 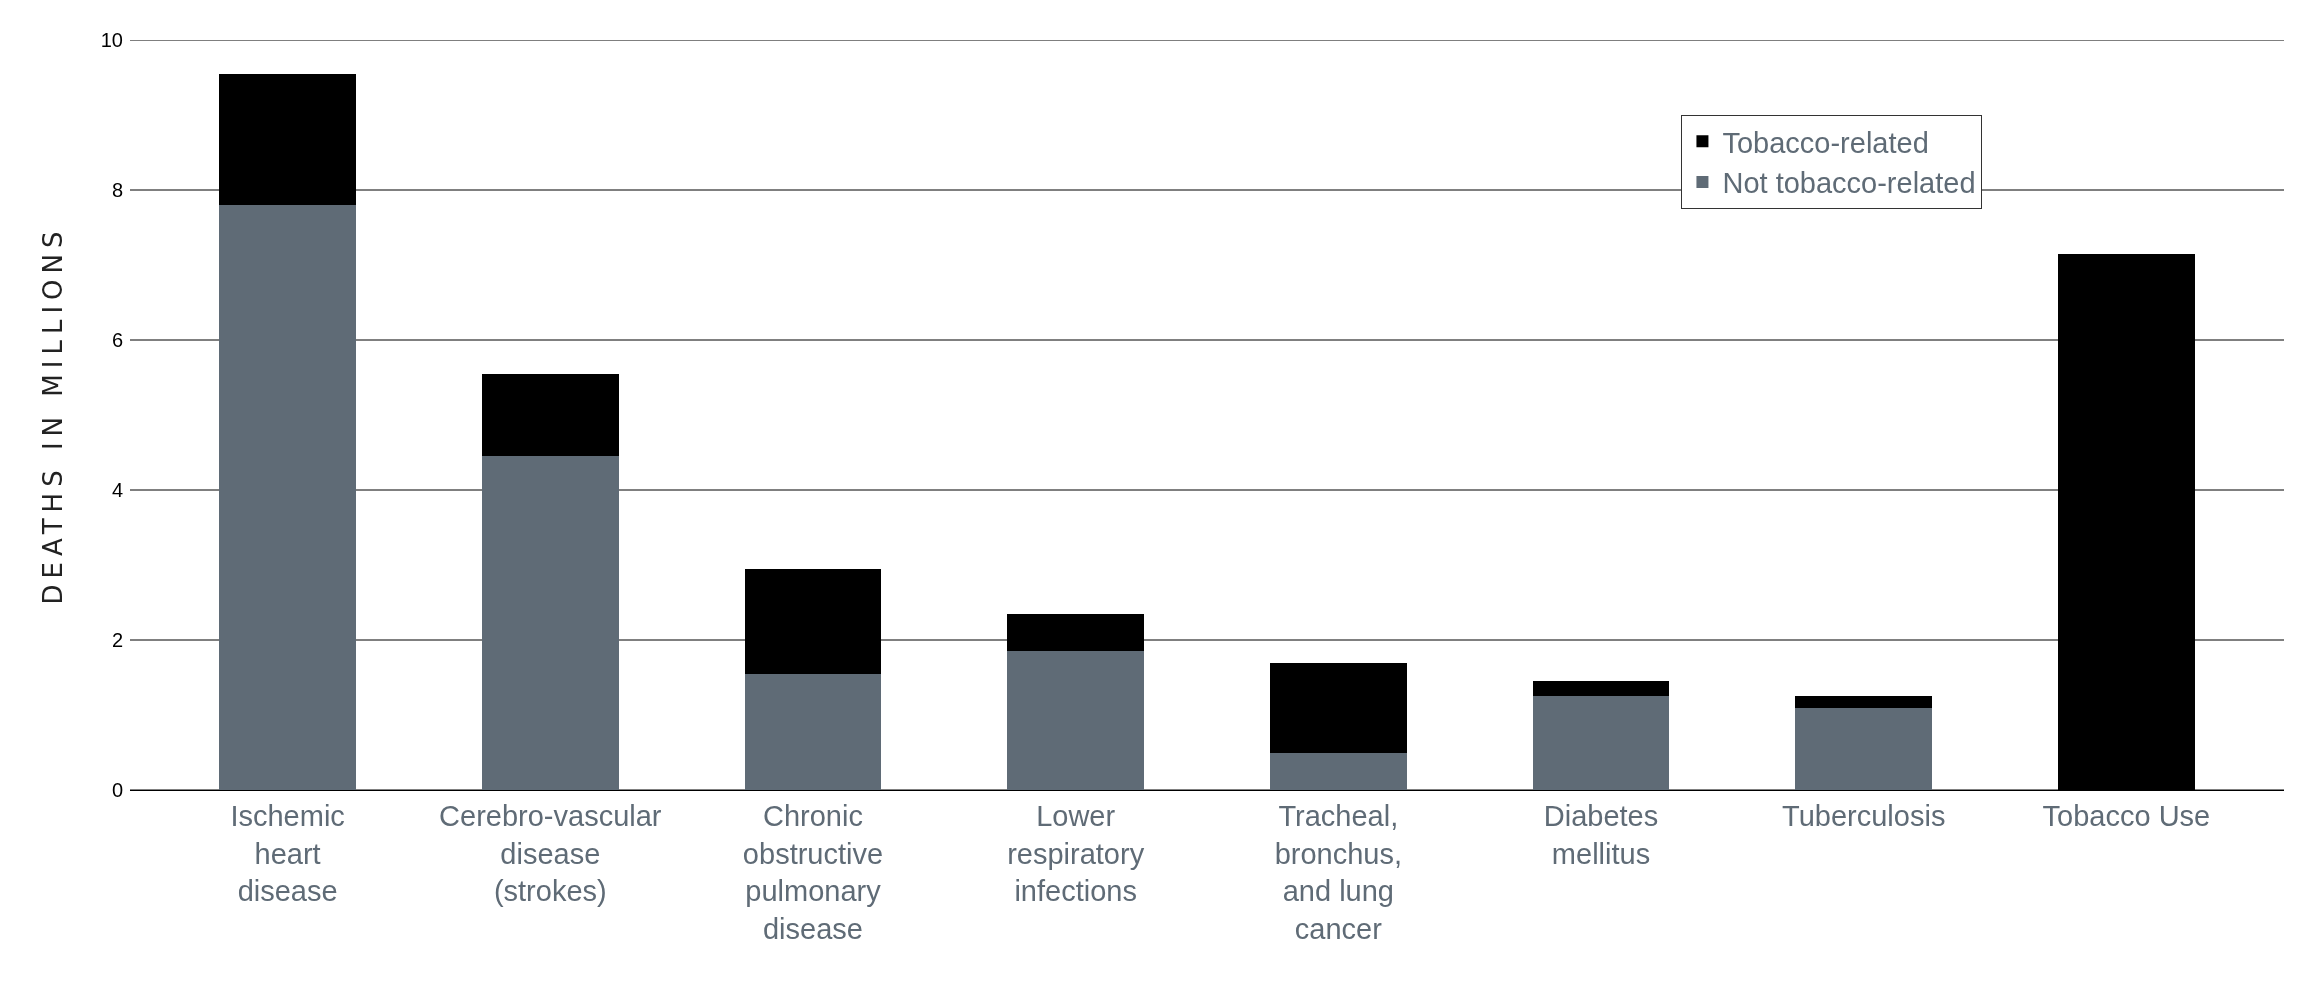 I want to click on x-tick-label: Ischemic heart disease, so click(x=287, y=853).